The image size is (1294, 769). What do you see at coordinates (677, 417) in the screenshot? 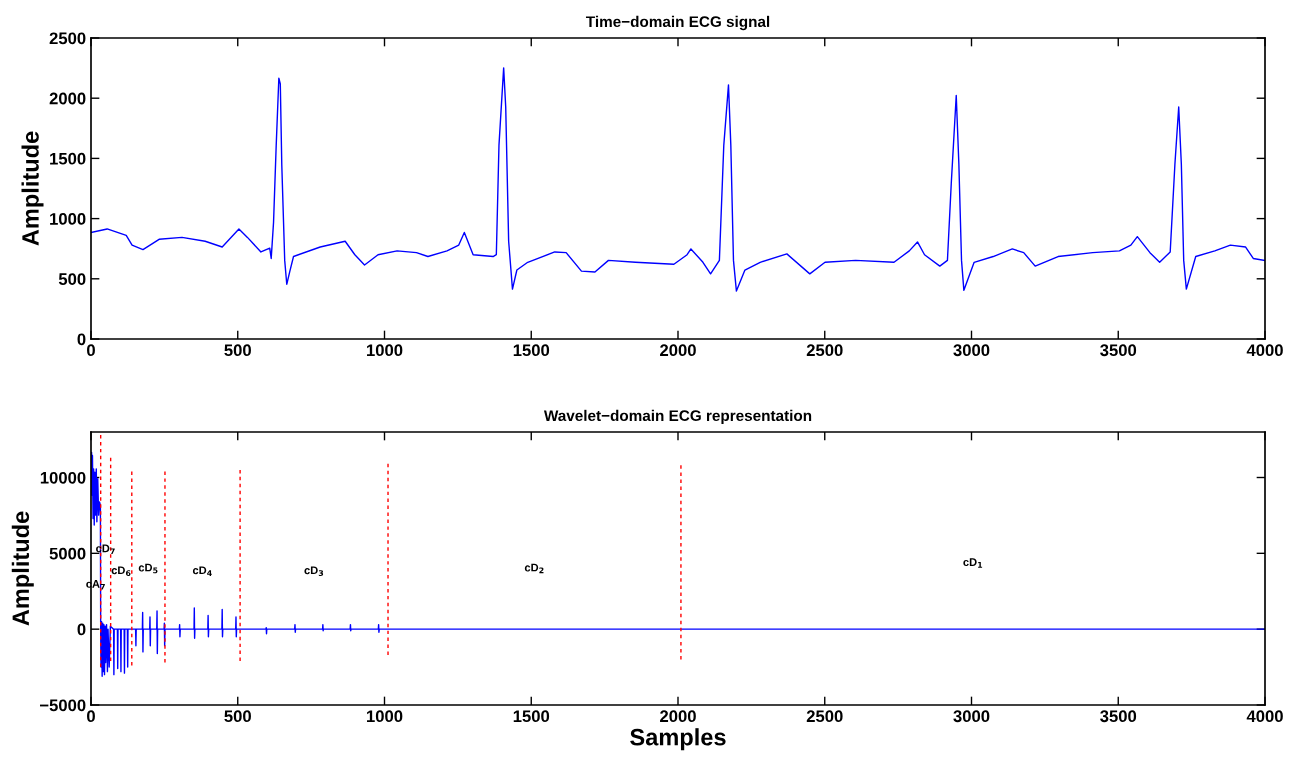
I see `chart-title: Wavelet−domain ECG representation` at bounding box center [677, 417].